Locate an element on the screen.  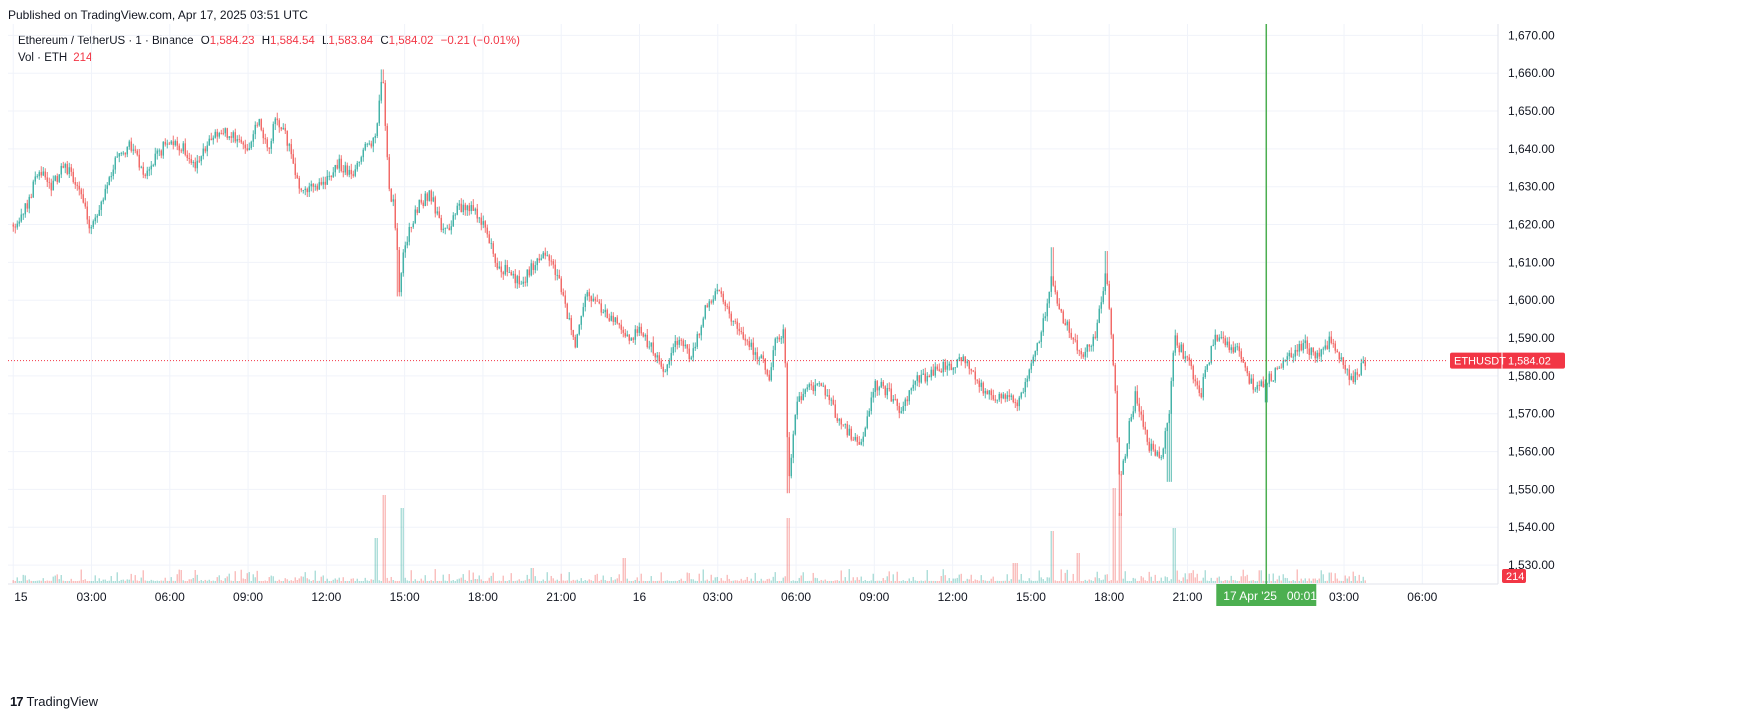
volume-label: Vol · ETH is located at coordinates (43, 58).